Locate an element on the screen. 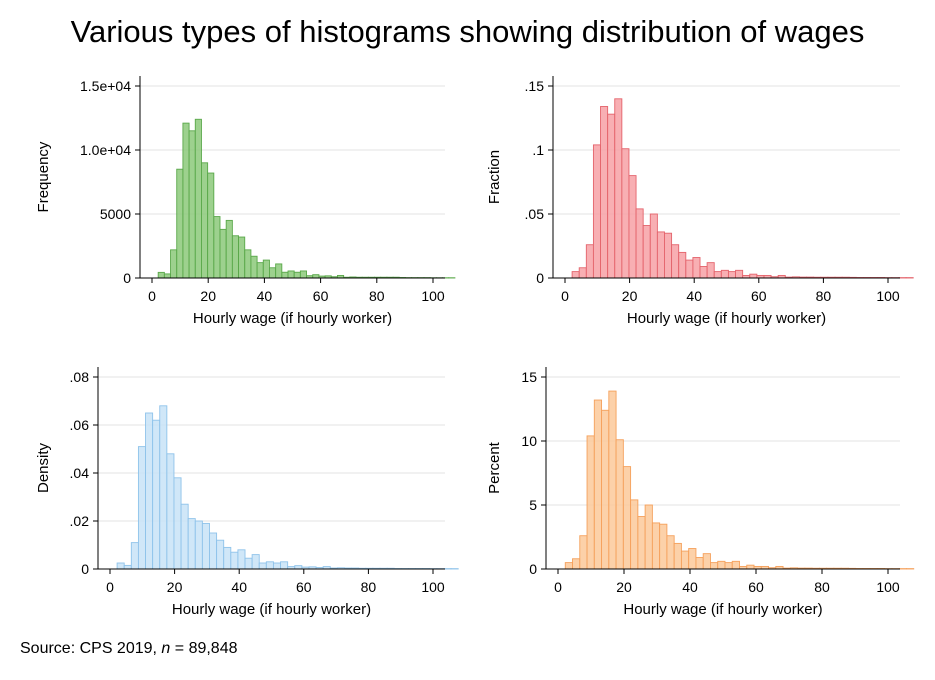  y-tick-label: 1.5e+04 is located at coordinates (105, 86).